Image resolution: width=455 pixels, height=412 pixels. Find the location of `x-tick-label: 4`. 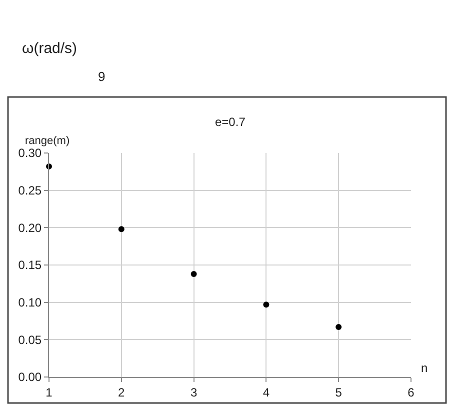

x-tick-label: 4 is located at coordinates (266, 392).